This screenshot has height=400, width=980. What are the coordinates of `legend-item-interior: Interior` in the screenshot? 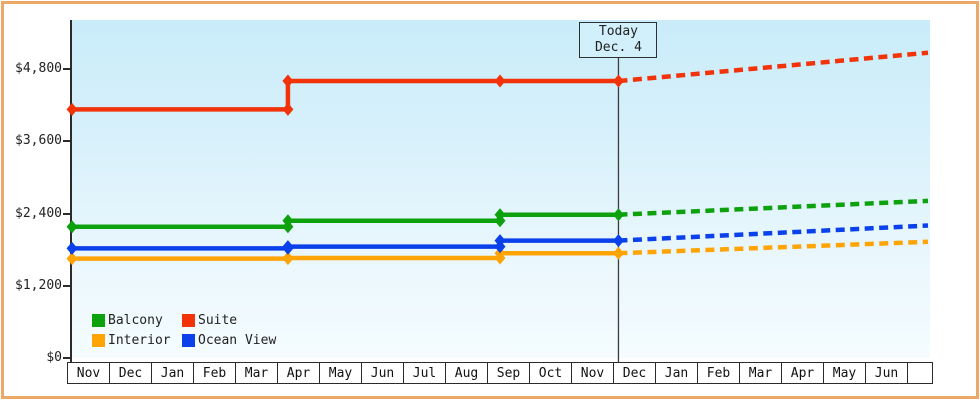 It's located at (137, 340).